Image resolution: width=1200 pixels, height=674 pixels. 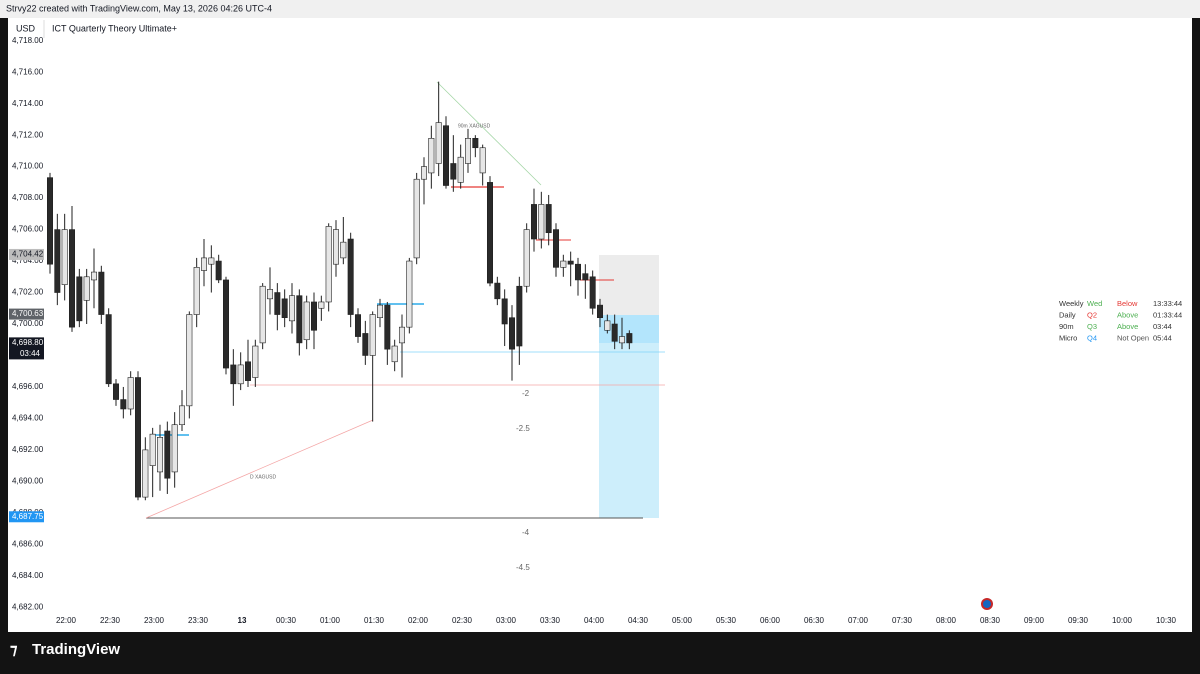 I want to click on table-cell: 13:33:44, so click(x=1167, y=303).